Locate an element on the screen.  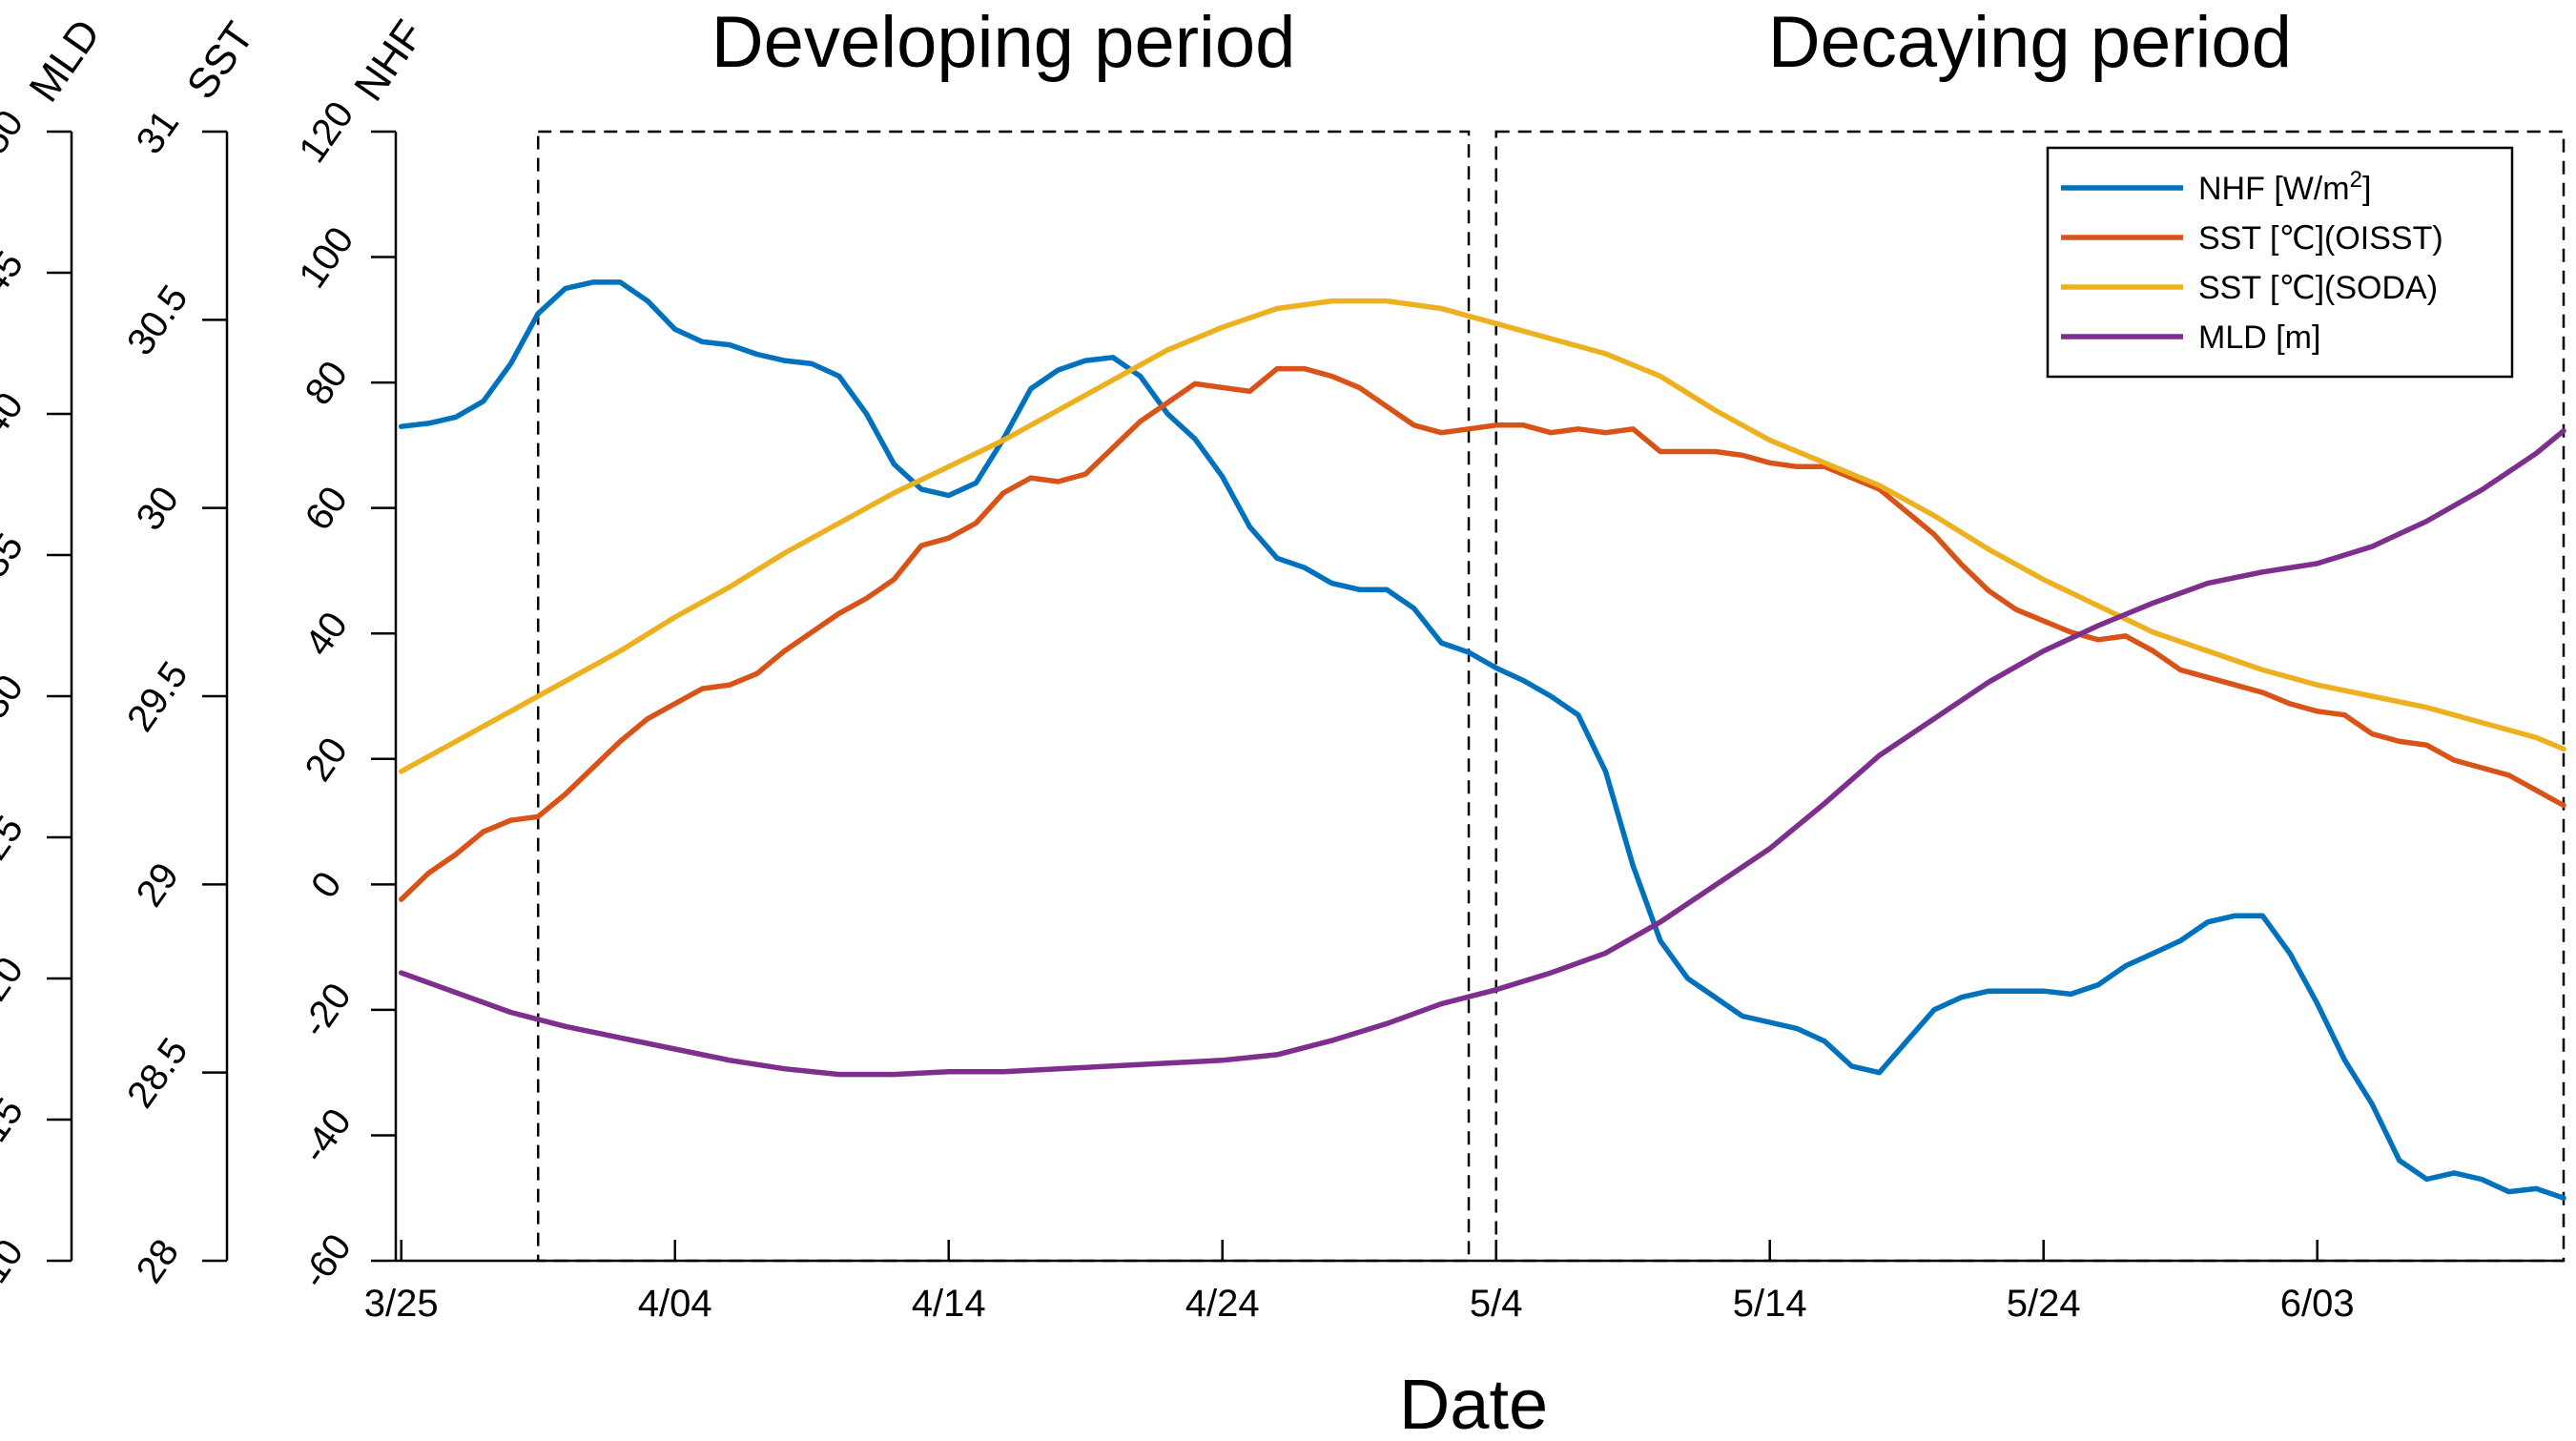
legend-entry: NHF [W/m2] is located at coordinates (2284, 187).